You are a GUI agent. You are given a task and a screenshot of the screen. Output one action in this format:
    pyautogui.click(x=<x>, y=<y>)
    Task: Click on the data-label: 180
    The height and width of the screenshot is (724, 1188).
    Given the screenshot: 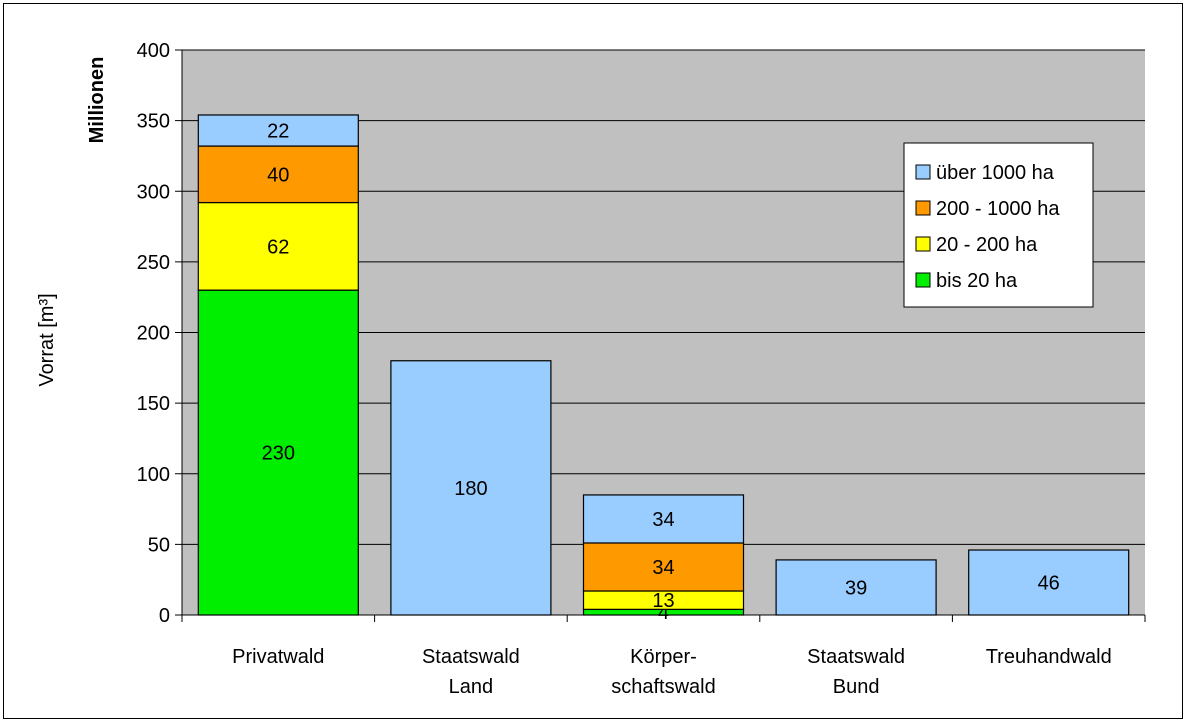 What is the action you would take?
    pyautogui.click(x=470, y=489)
    